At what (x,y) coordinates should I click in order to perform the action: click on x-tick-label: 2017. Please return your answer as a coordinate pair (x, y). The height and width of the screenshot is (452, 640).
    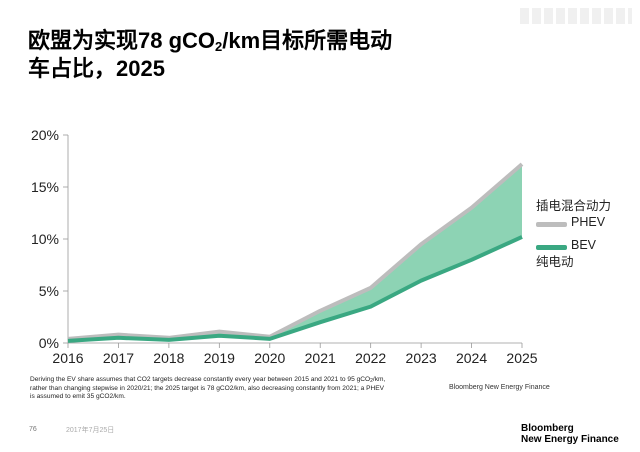
    Looking at the image, I should click on (118, 358).